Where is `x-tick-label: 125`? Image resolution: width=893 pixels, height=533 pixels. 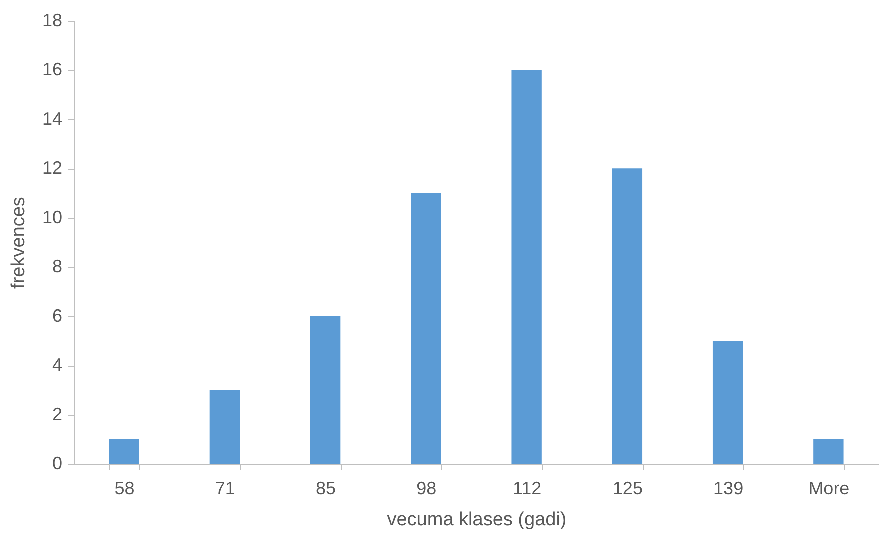 x-tick-label: 125 is located at coordinates (627, 488).